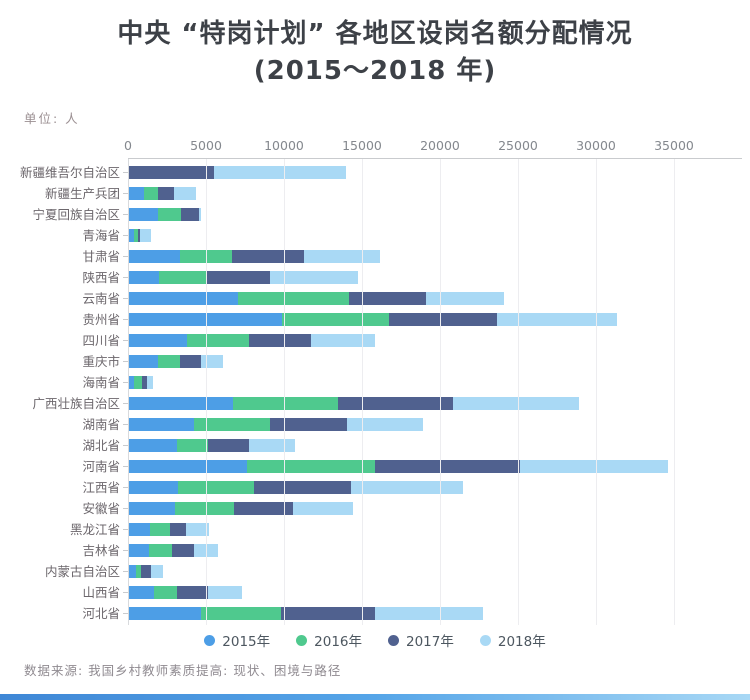  I want to click on category-label: 湖北省, so click(101, 445).